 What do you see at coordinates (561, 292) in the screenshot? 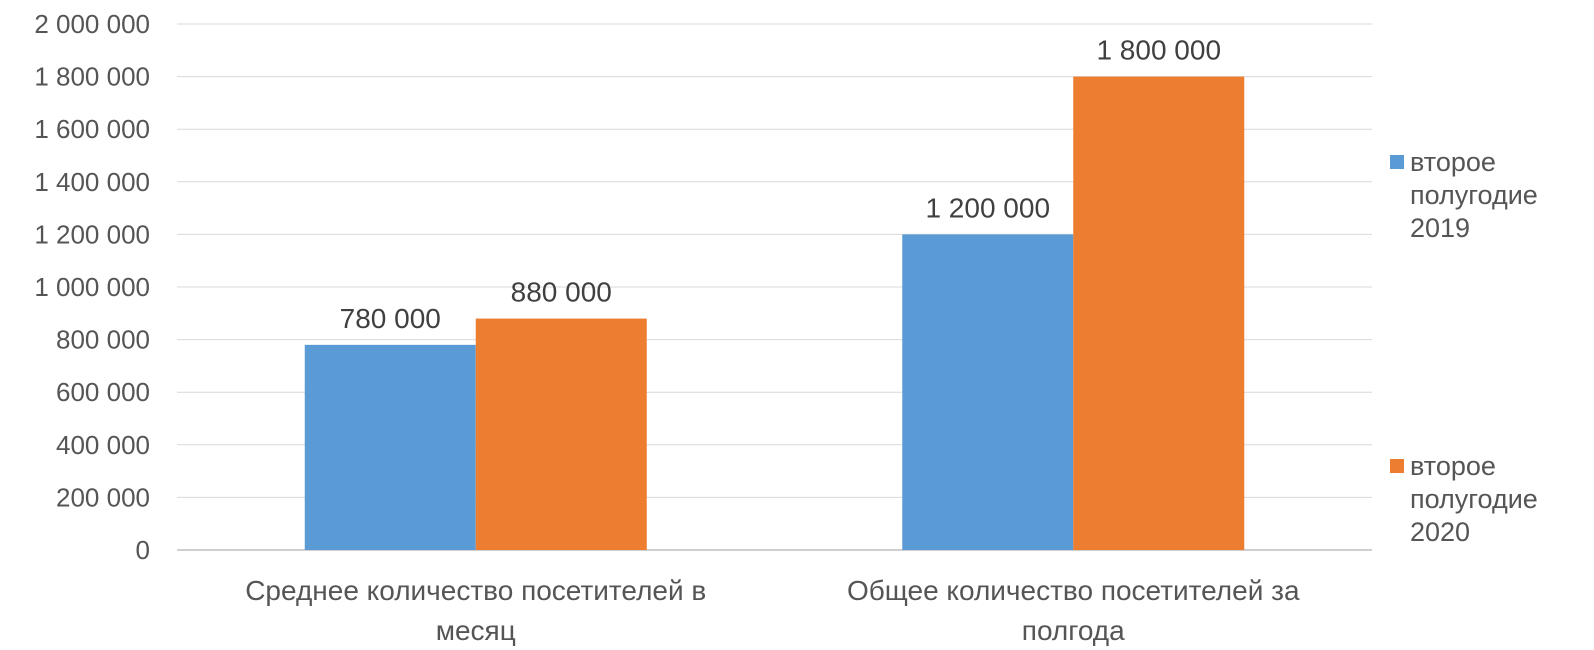
I see `data-label: 880 000` at bounding box center [561, 292].